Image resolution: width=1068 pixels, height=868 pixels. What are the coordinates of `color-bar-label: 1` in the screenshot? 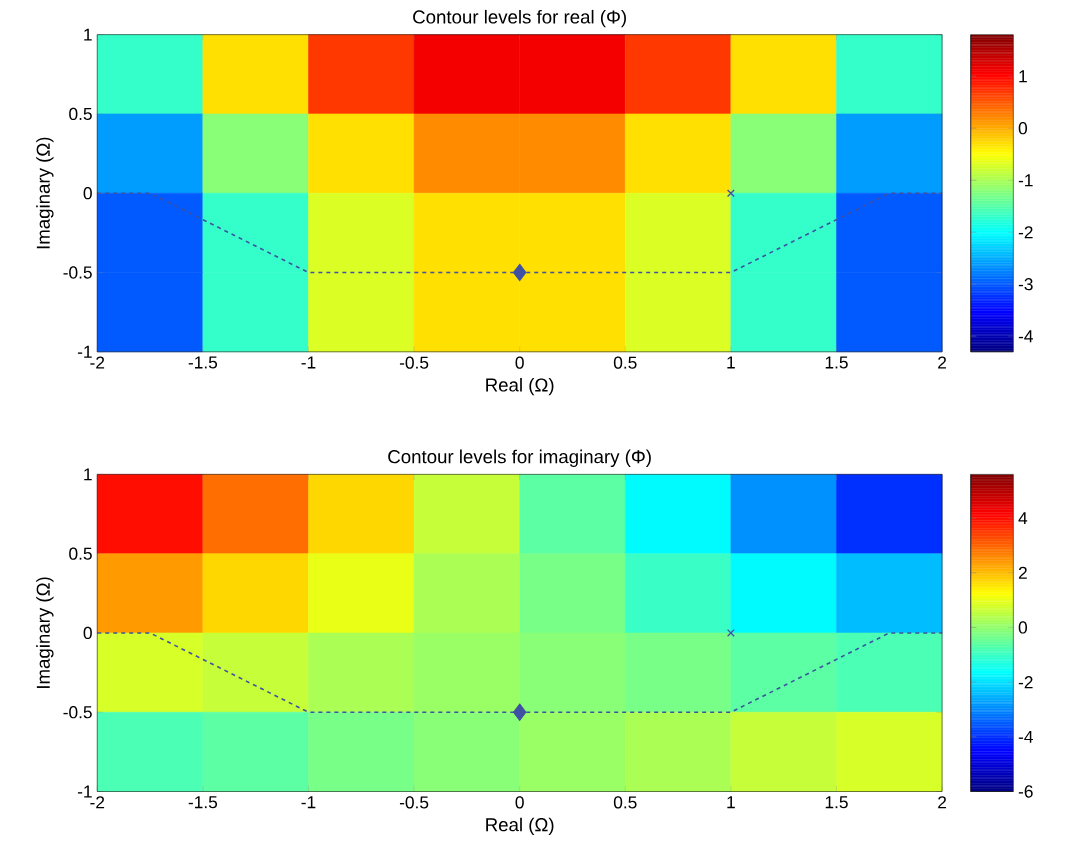 It's located at (1023, 76).